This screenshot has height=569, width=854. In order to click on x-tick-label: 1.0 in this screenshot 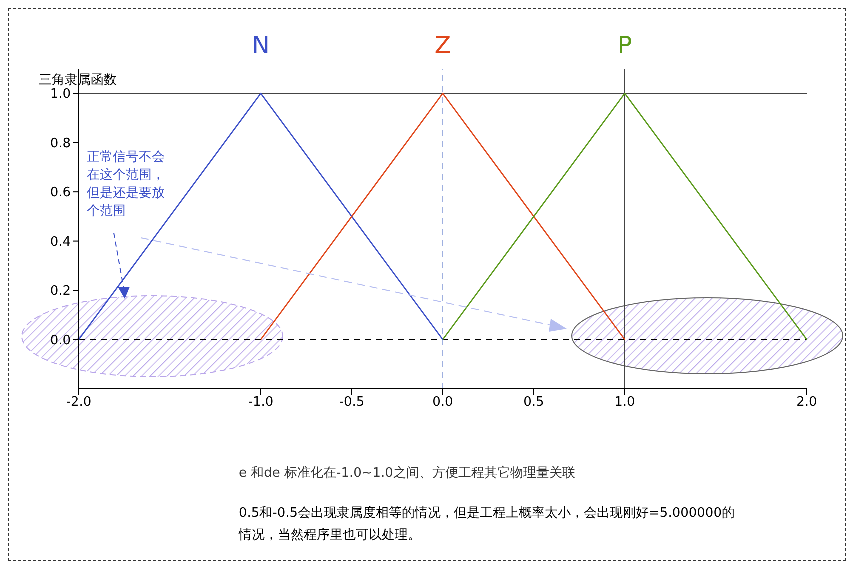, I will do `click(625, 402)`.